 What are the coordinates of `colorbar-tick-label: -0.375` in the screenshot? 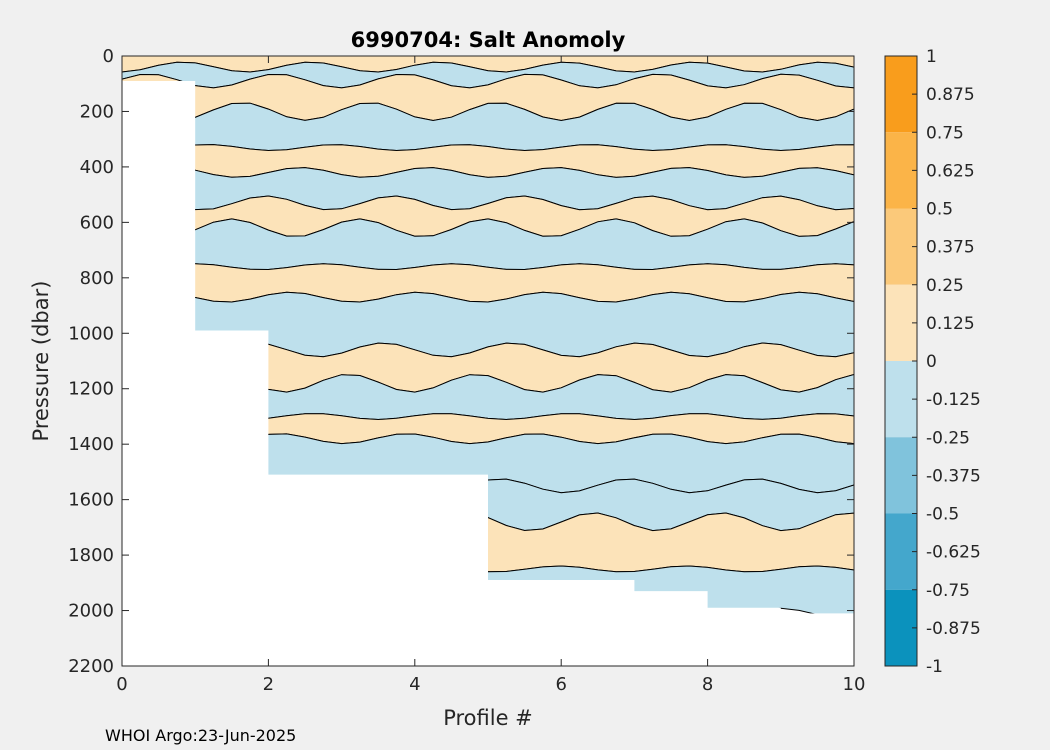 It's located at (953, 476).